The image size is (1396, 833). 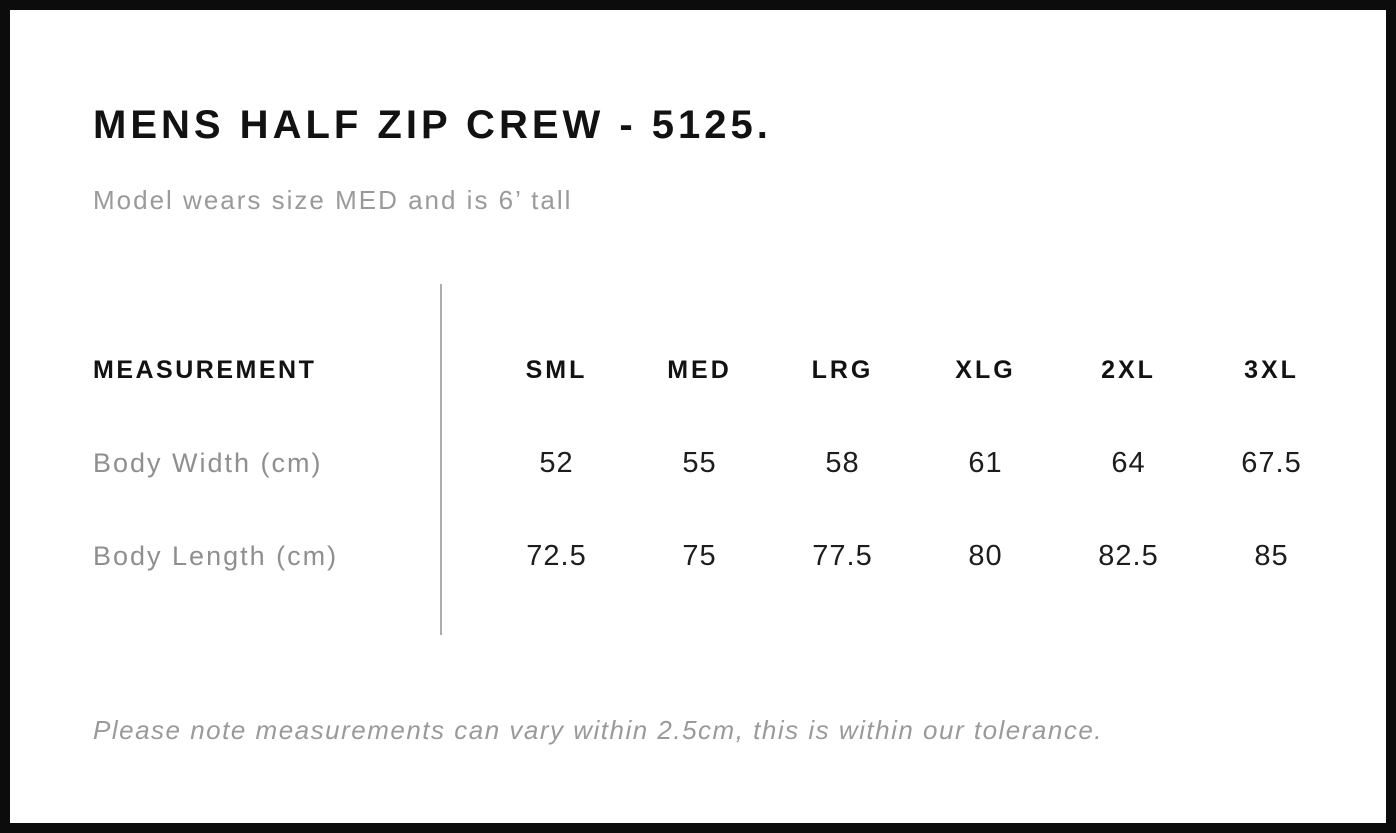 What do you see at coordinates (699, 370) in the screenshot?
I see `size-column-header-med: MED` at bounding box center [699, 370].